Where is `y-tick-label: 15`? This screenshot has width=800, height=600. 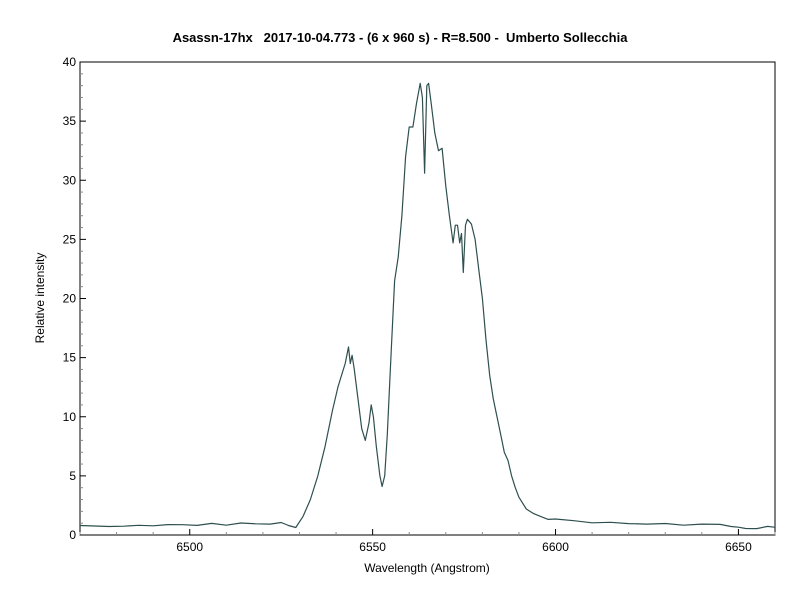 y-tick-label: 15 is located at coordinates (70, 358).